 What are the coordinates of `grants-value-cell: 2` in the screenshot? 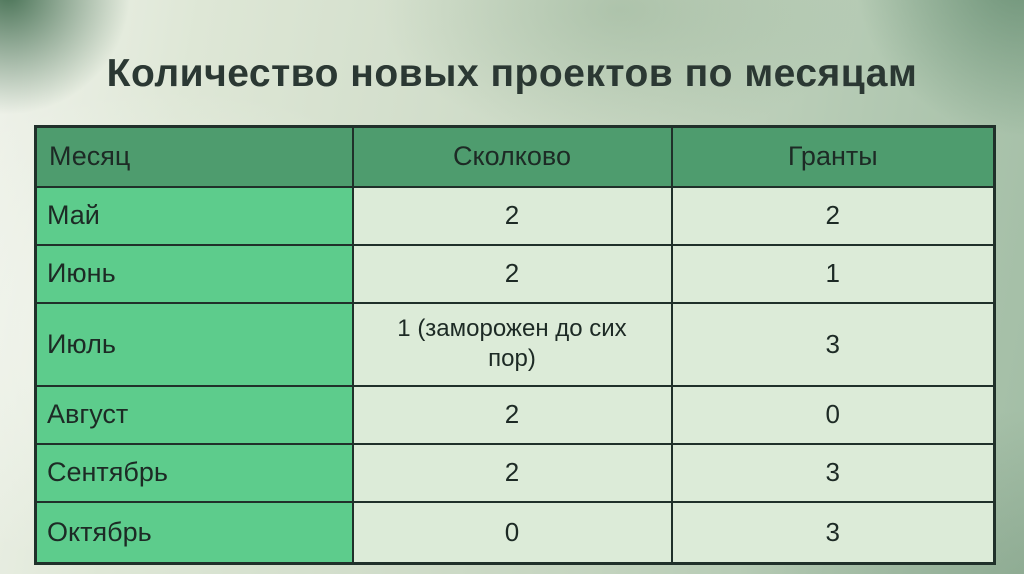 It's located at (833, 215).